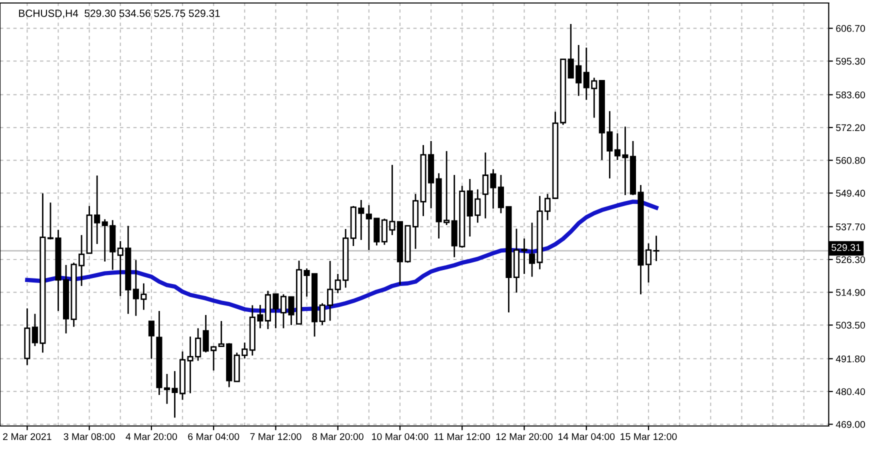 The image size is (869, 449). What do you see at coordinates (462, 436) in the screenshot?
I see `x-tick-label: 11 Mar 12:00` at bounding box center [462, 436].